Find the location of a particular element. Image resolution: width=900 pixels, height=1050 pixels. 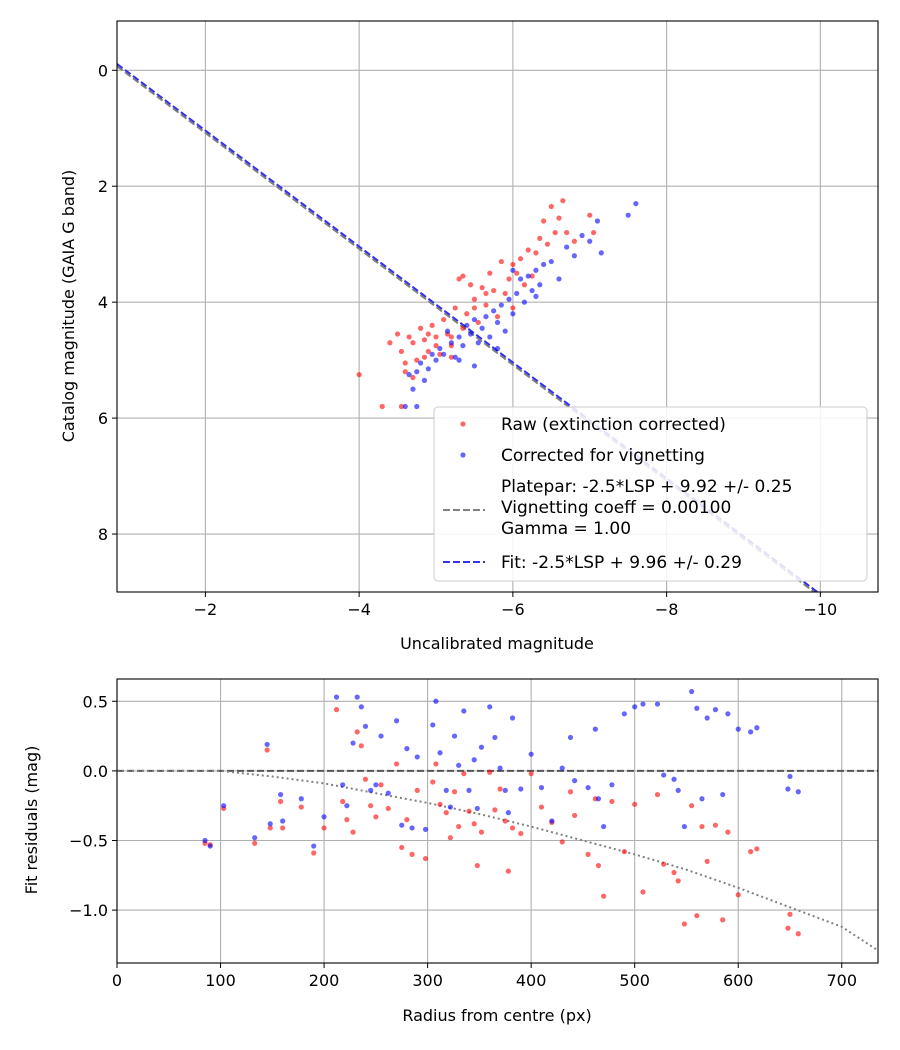

legend-box is located at coordinates (650, 494).